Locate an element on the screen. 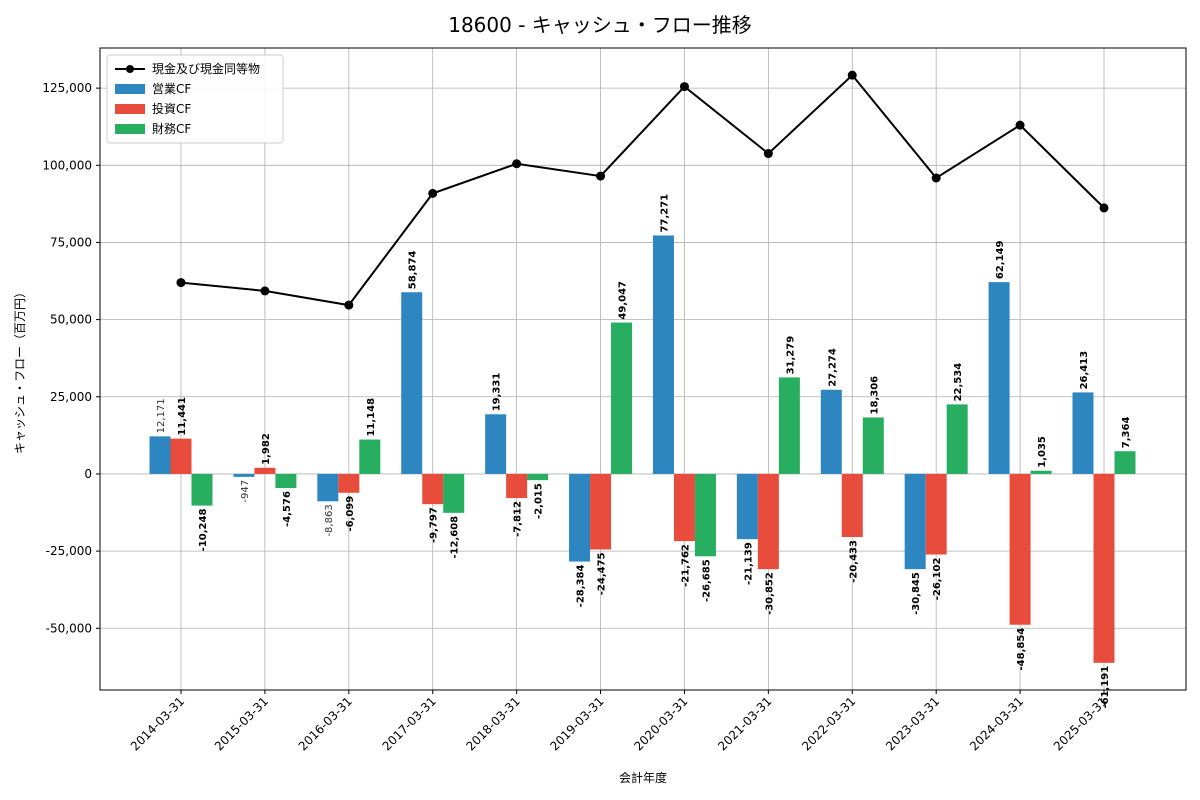  legend-box is located at coordinates (195, 99).